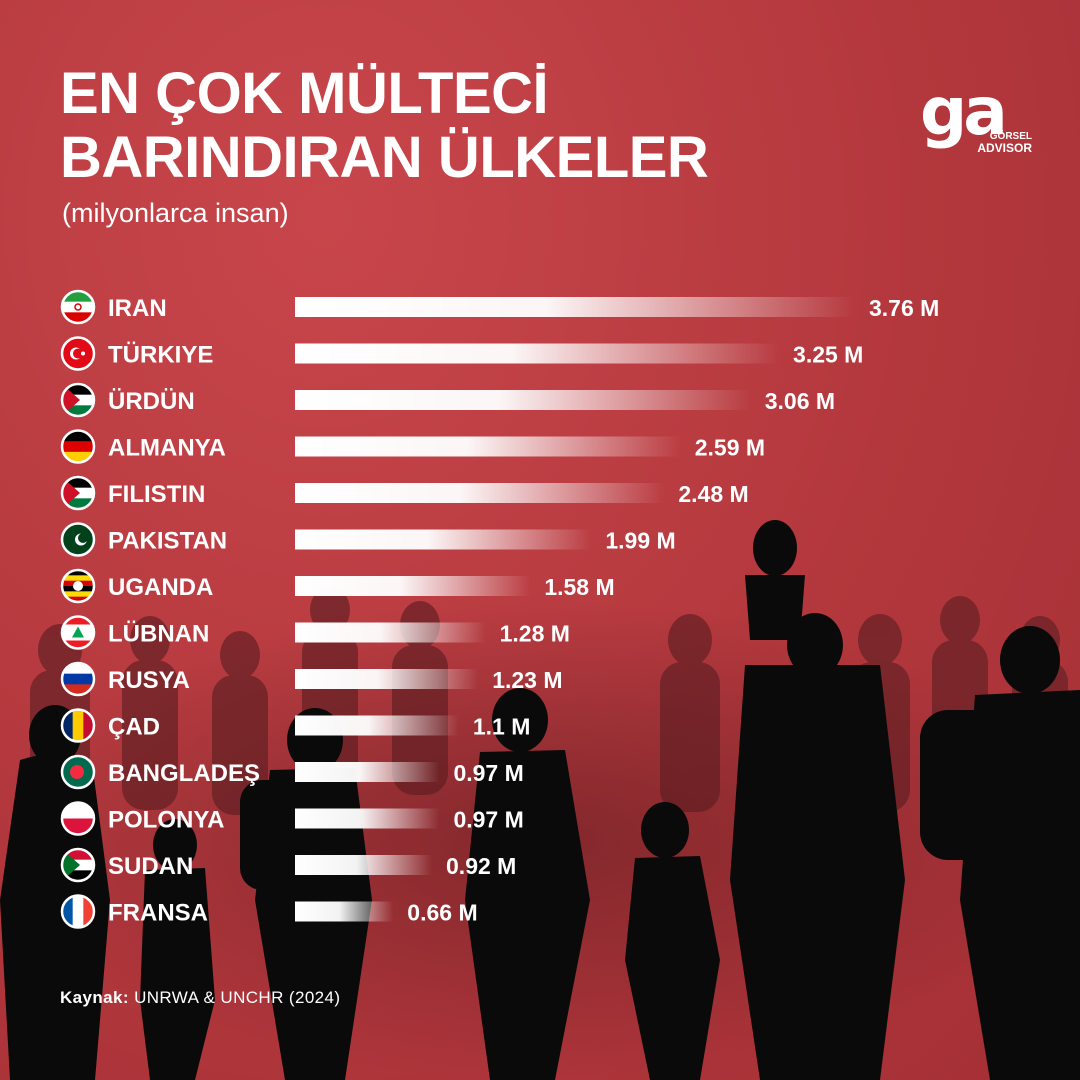 The height and width of the screenshot is (1080, 1080). I want to click on chad-flag-icon, so click(78, 725).